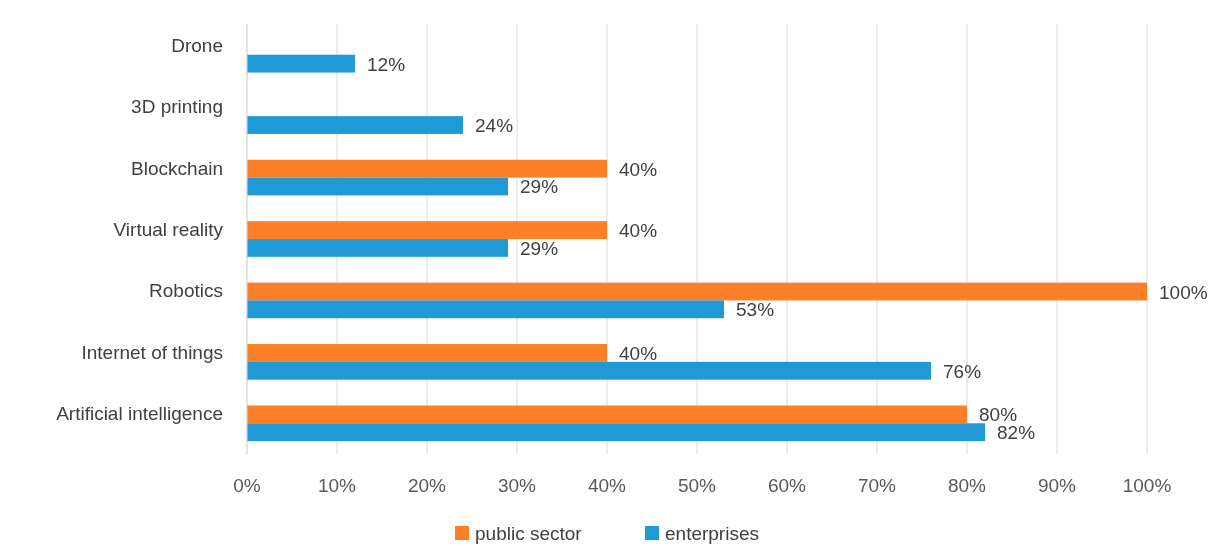  I want to click on x-tick-label: 90%, so click(1057, 485).